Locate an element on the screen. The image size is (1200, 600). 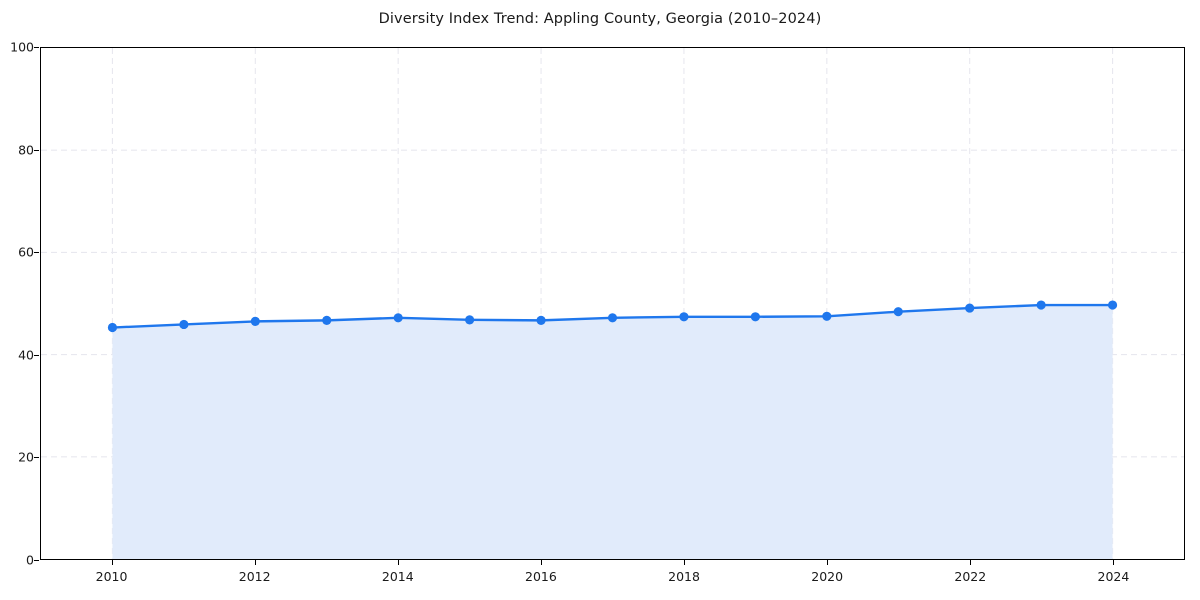
x-axis-tick-label: 2022 is located at coordinates (970, 576).